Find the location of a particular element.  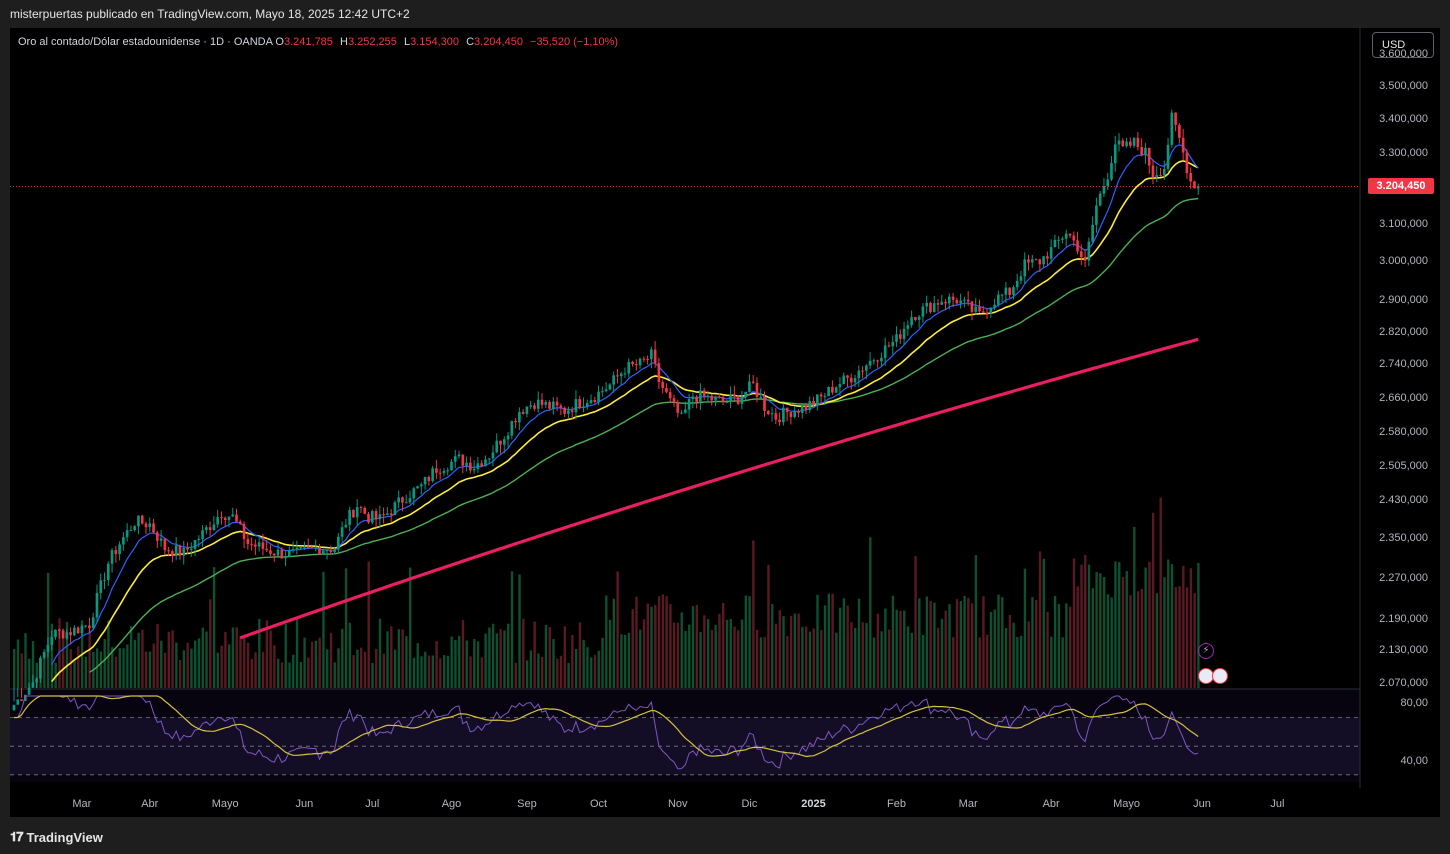

currency-button: USD is located at coordinates (1403, 45).